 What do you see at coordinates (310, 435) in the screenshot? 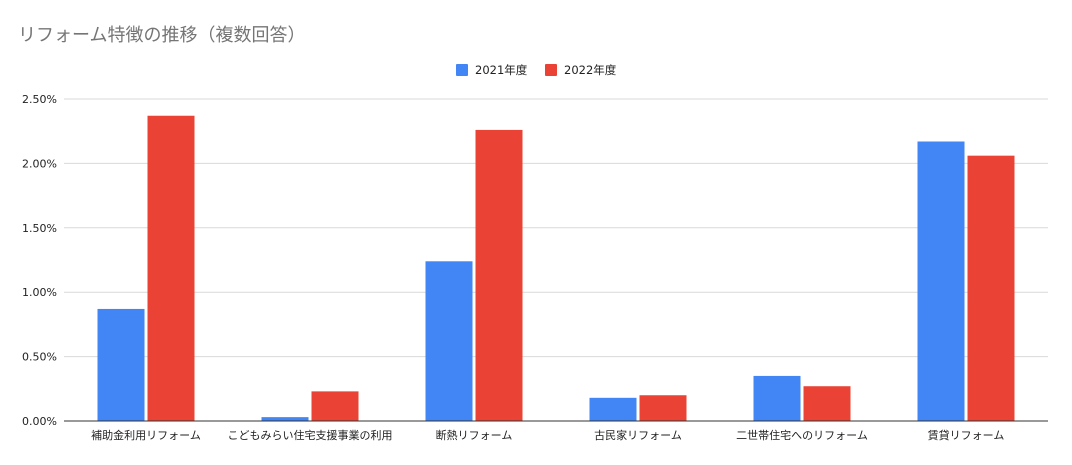
I see `x-tick-label: こどもみらい住宅支援事業の利用` at bounding box center [310, 435].